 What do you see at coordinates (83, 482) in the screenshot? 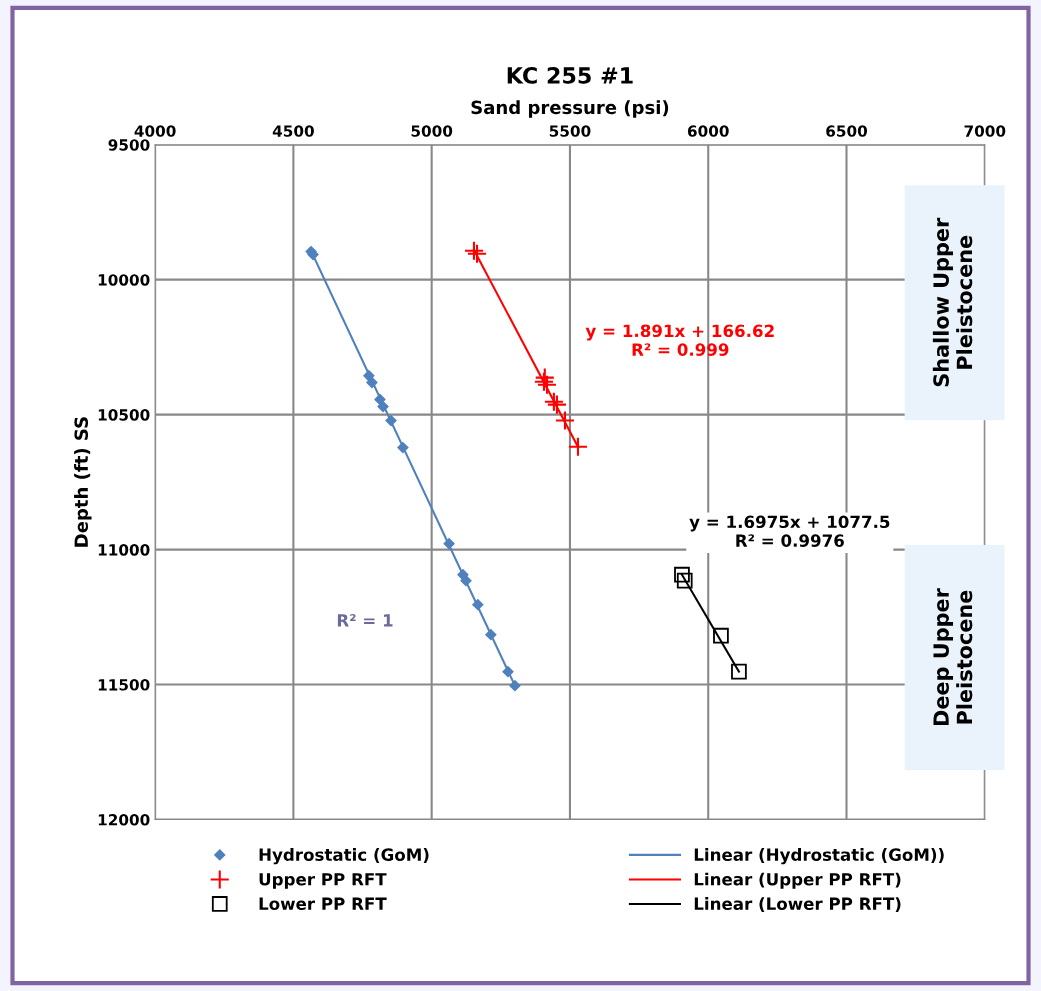
I see `y-axis-title: Depth (ft) SS` at bounding box center [83, 482].